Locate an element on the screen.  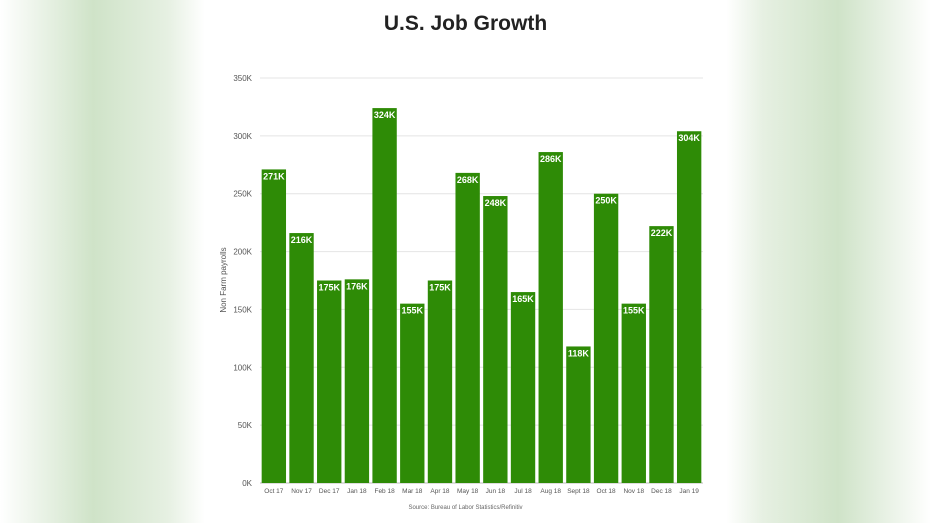
x-tick-label: Sept 18 is located at coordinates (578, 491).